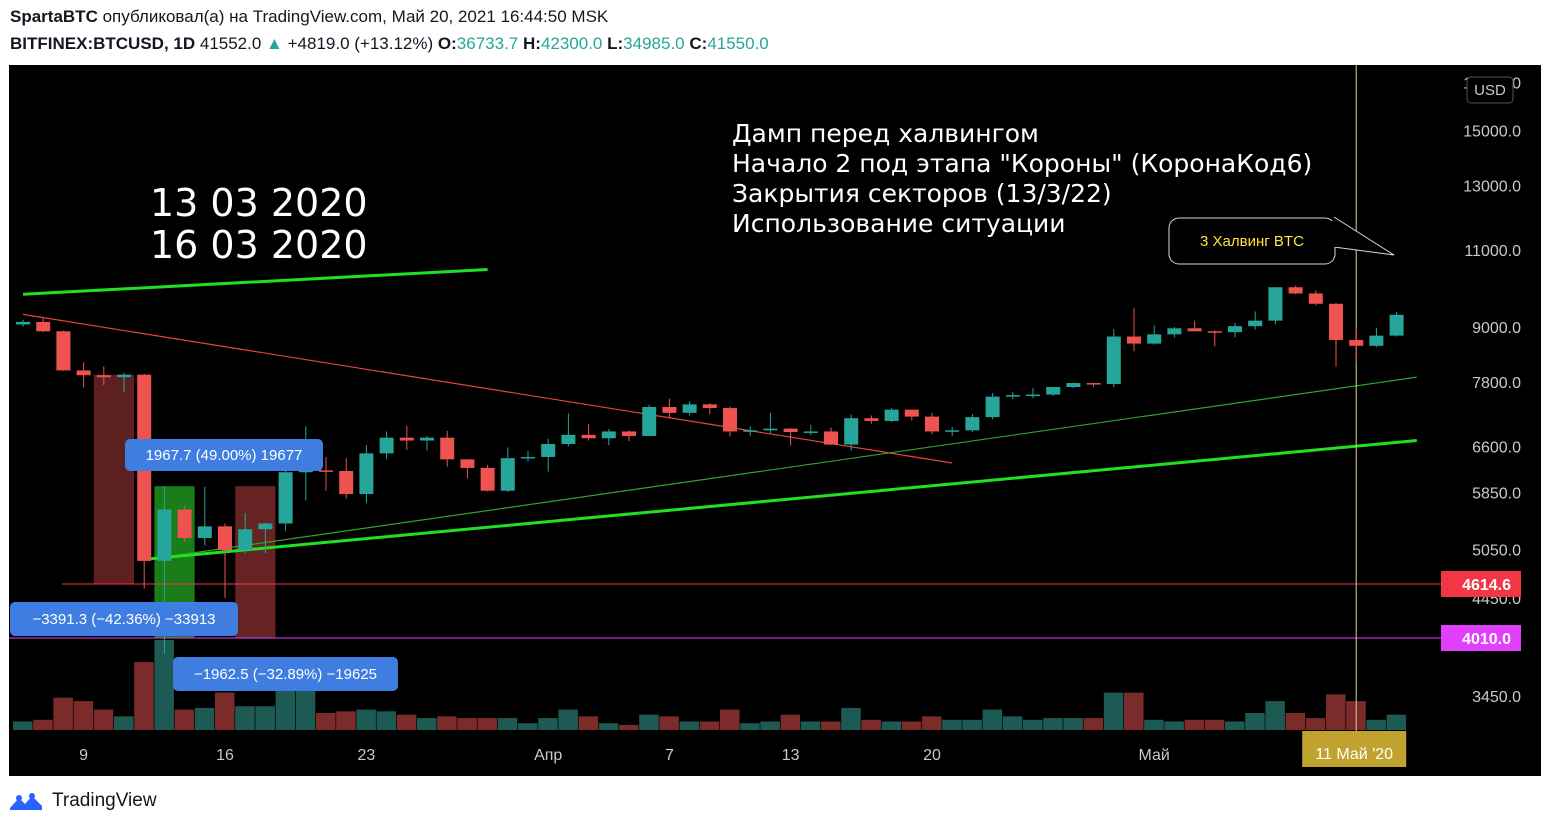 The width and height of the screenshot is (1549, 830). I want to click on y-tick-label: 7800.0, so click(1496, 383).